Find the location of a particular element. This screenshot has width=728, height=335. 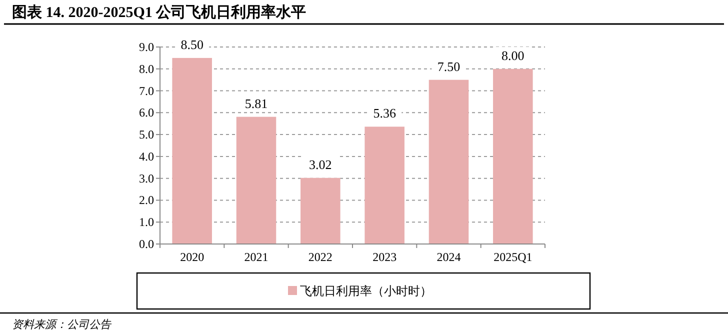

x-tick-label: 2021 is located at coordinates (256, 257).